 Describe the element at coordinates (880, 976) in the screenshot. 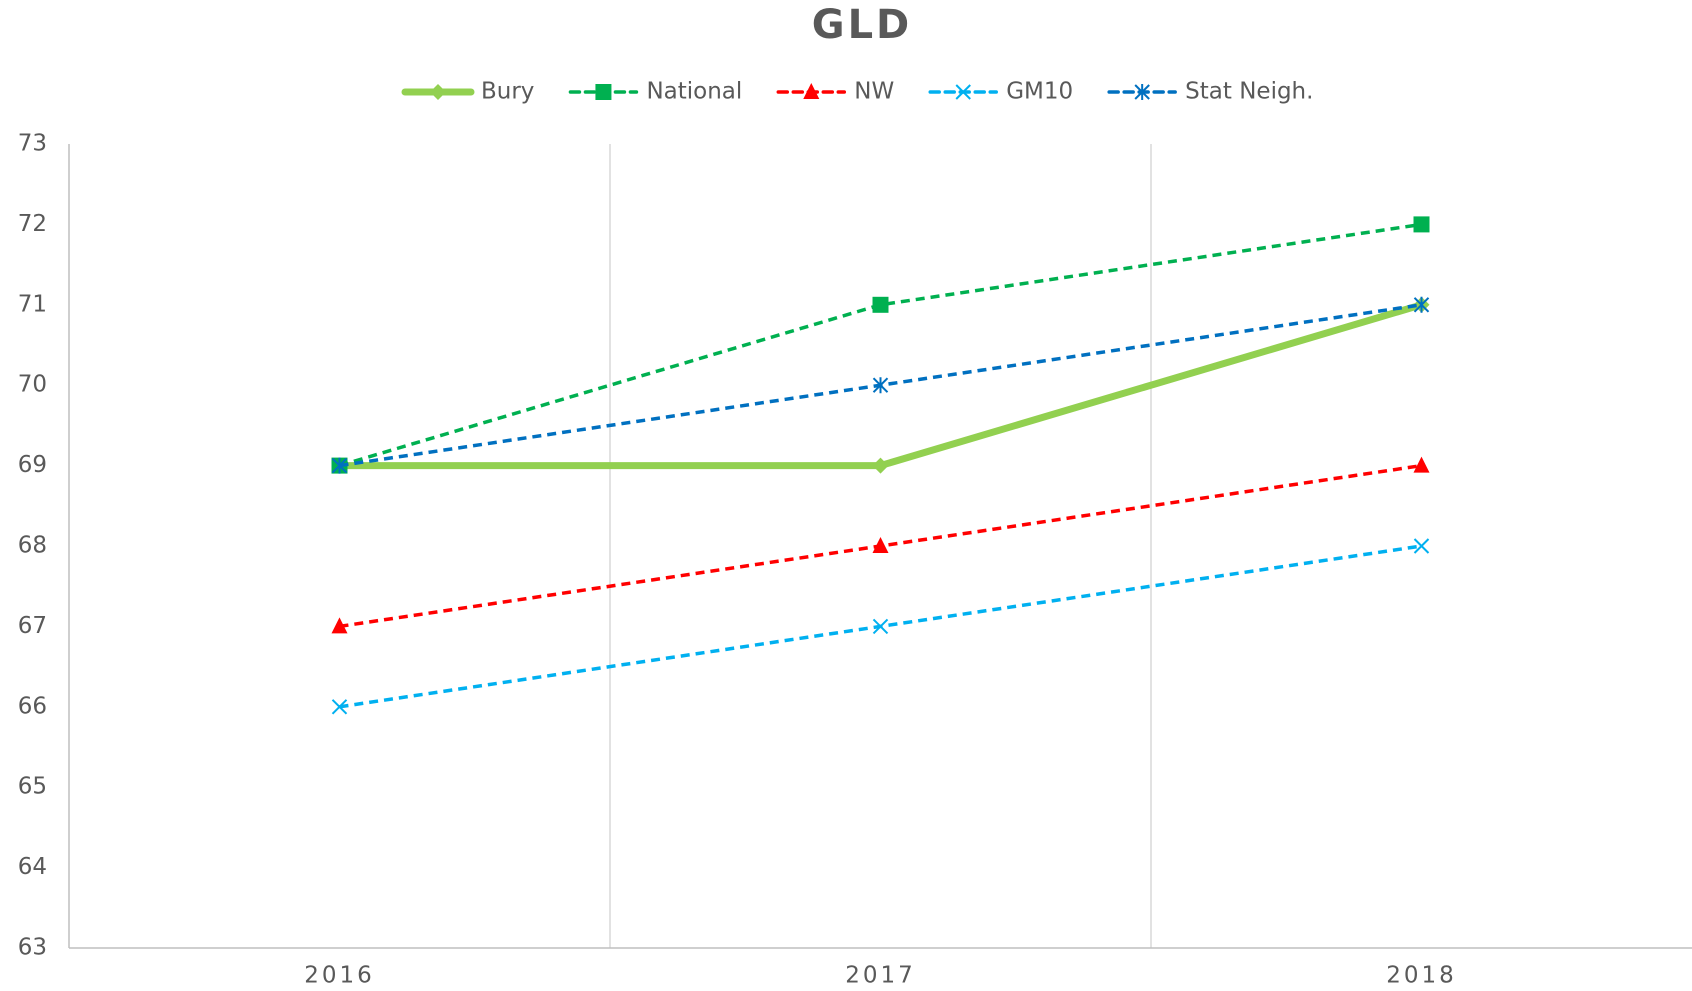

I see `x-tick-label: 2017` at that location.